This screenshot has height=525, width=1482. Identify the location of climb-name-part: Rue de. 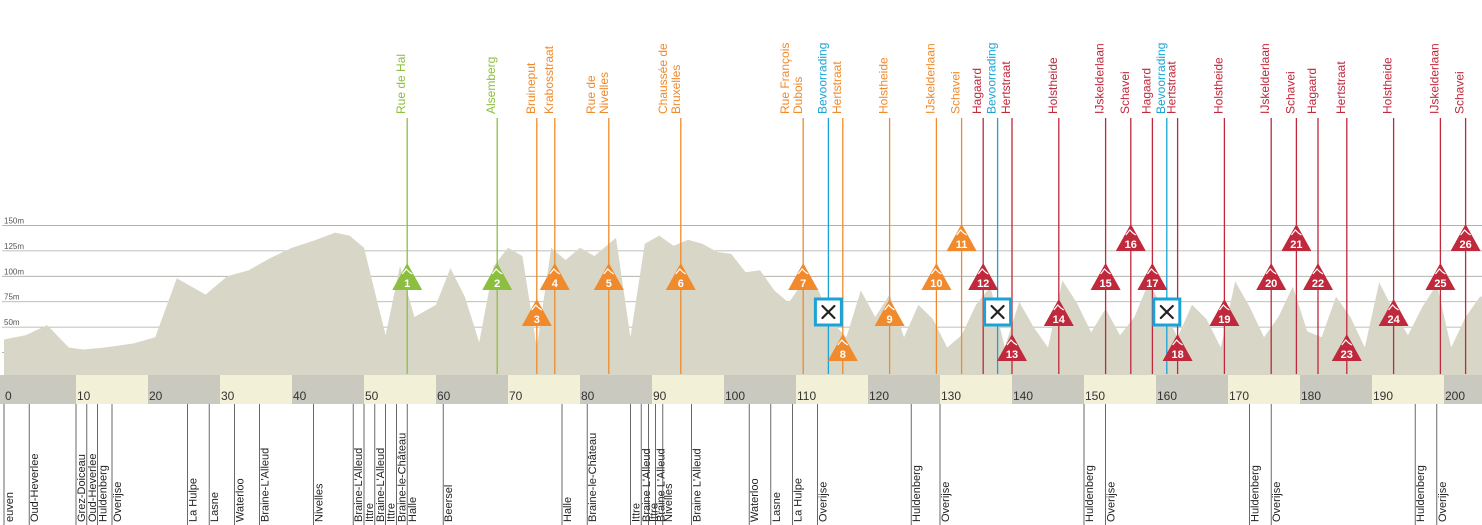
(591, 94).